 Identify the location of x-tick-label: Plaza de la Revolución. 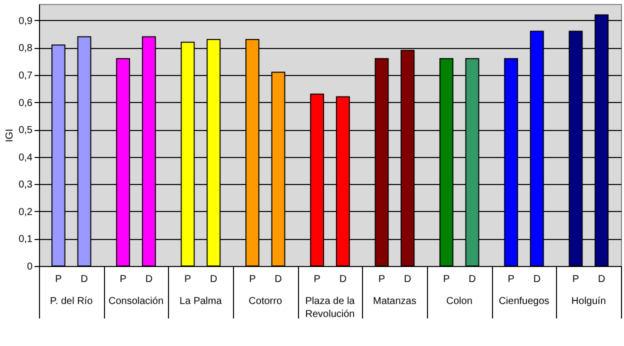
(330, 308).